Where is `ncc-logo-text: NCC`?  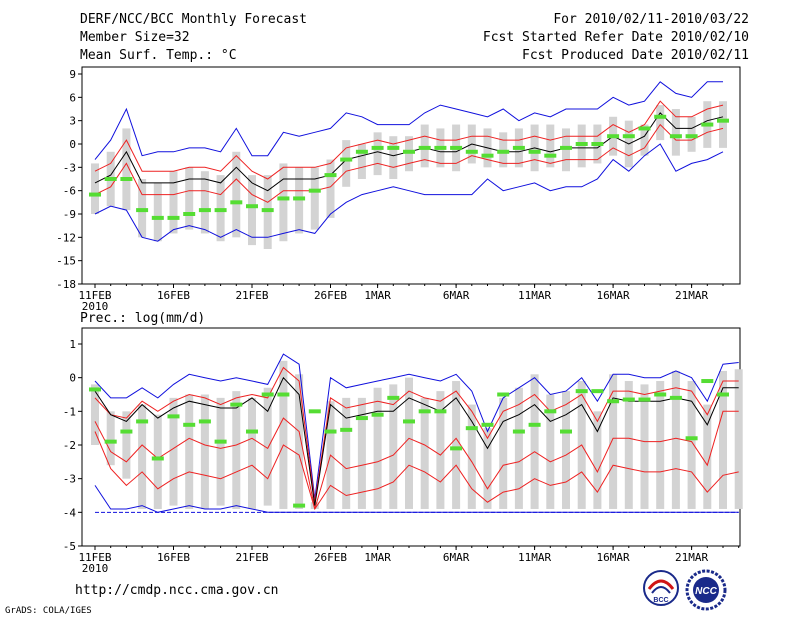
ncc-logo-text: NCC is located at coordinates (706, 591).